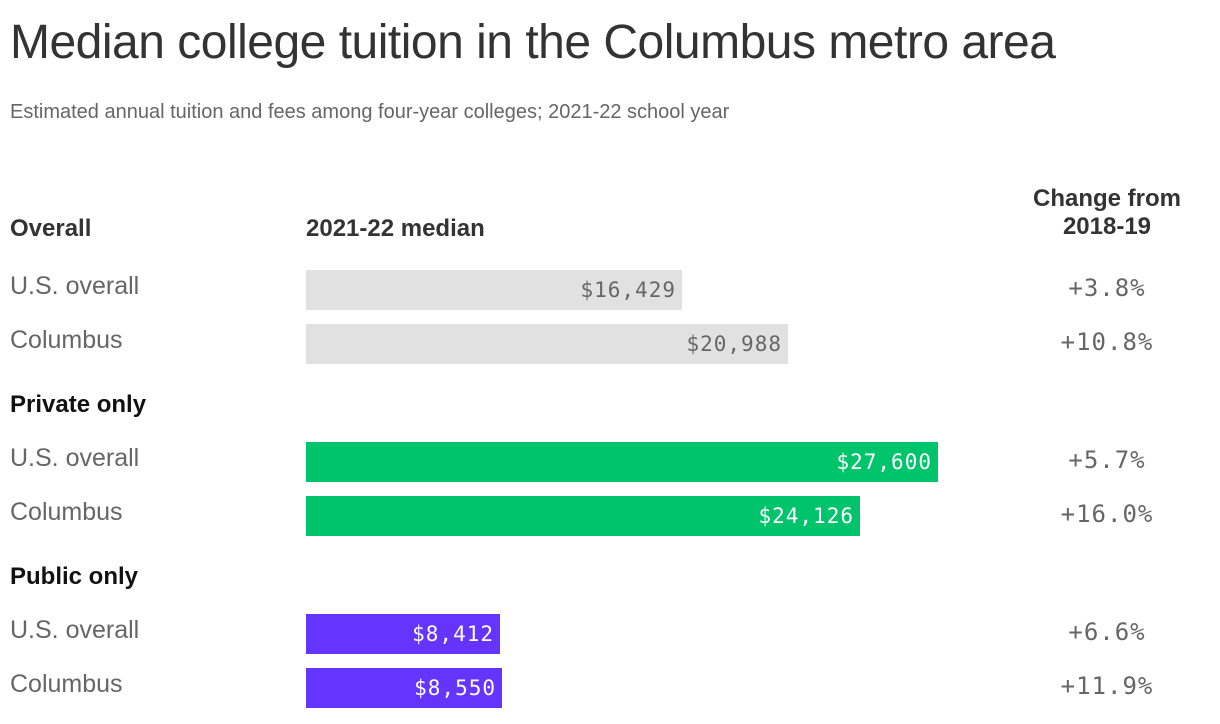 Image resolution: width=1220 pixels, height=724 pixels. What do you see at coordinates (806, 516) in the screenshot?
I see `bar-value: $24,126` at bounding box center [806, 516].